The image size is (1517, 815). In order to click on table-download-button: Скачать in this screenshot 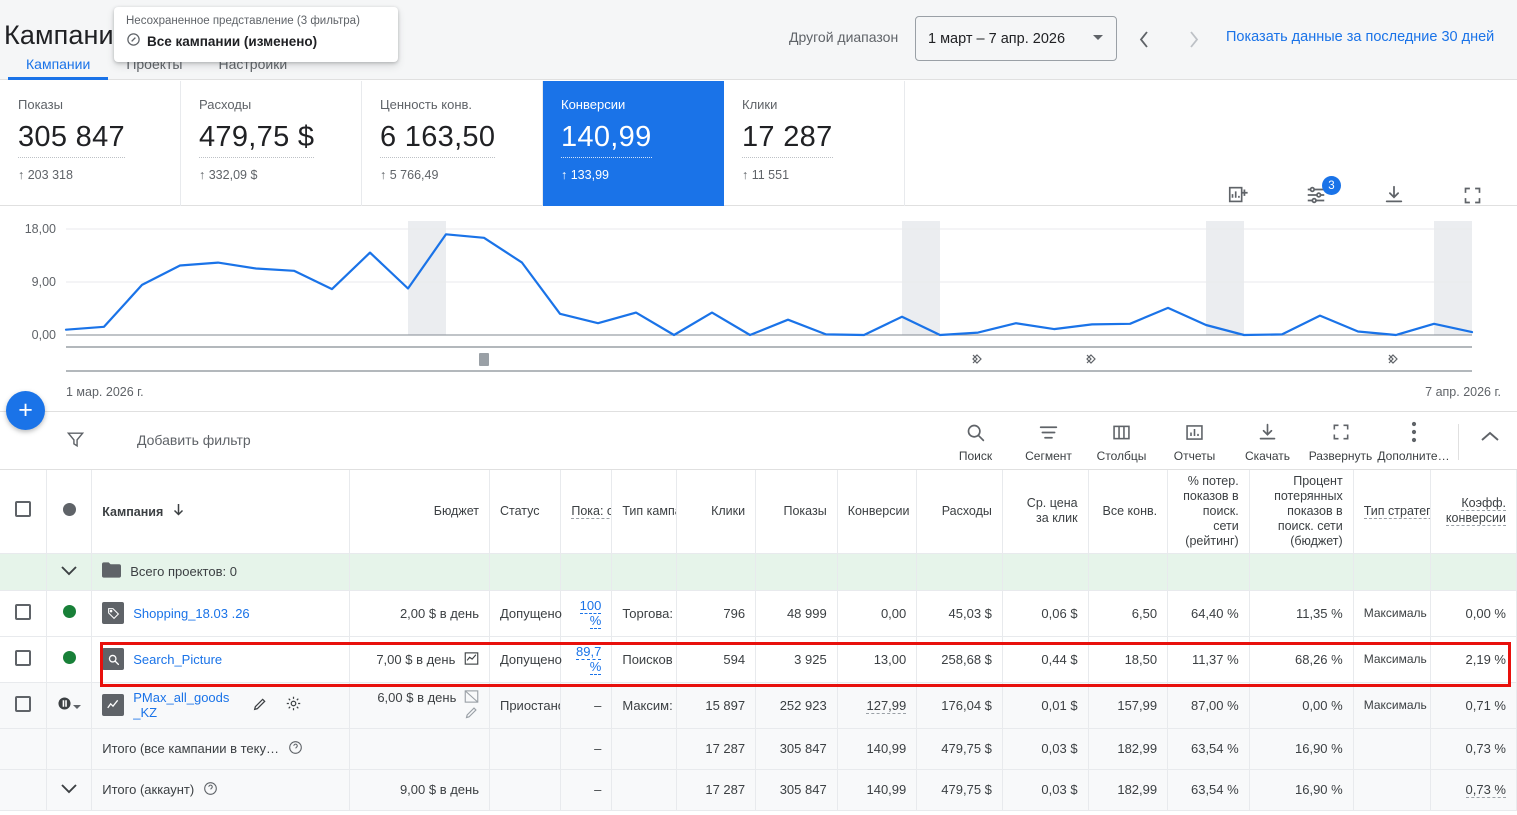, I will do `click(1267, 440)`.